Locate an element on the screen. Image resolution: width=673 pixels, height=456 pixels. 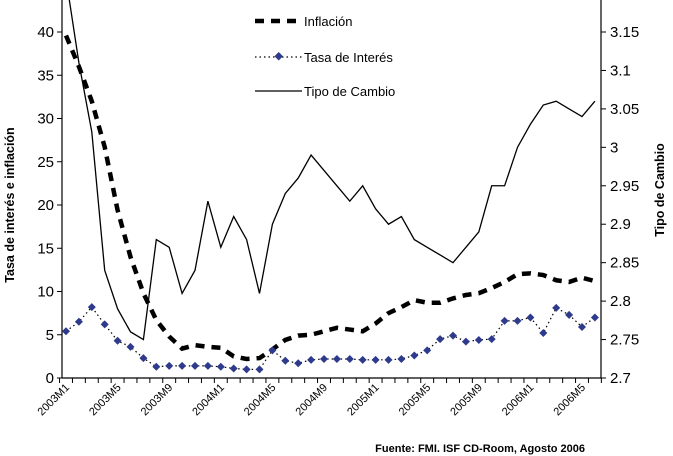
x-tick-label: 2004M1 is located at coordinates (208, 400).